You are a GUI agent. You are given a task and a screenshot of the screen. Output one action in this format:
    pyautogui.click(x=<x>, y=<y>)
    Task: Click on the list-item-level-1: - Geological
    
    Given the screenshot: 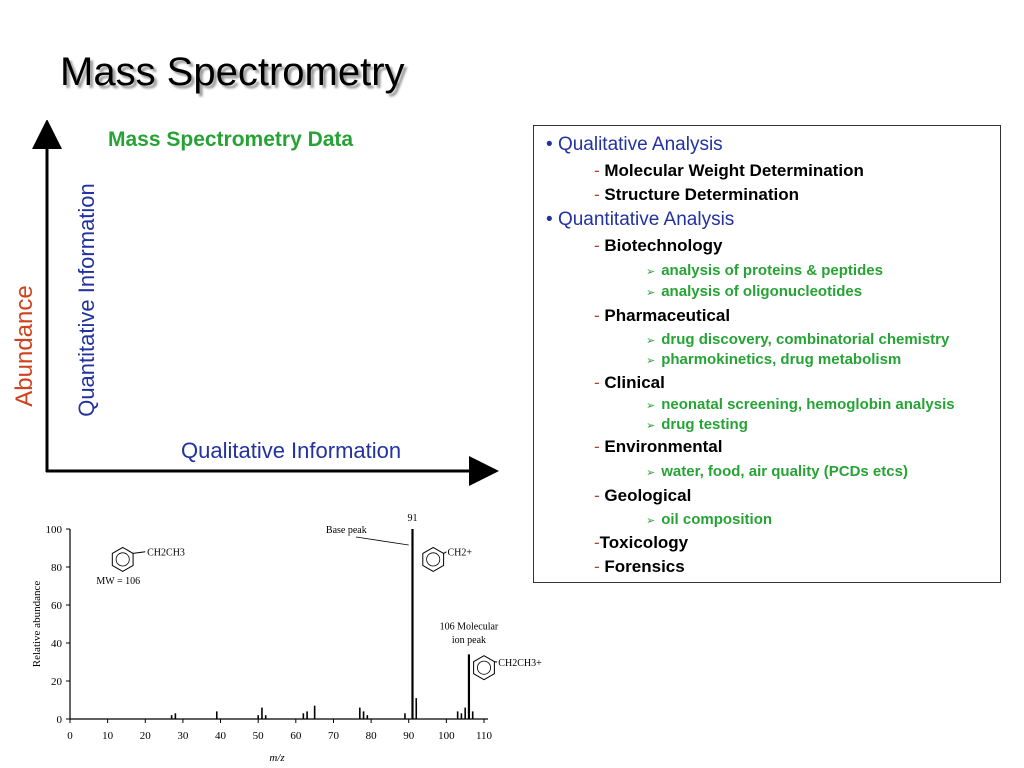 What is the action you would take?
    pyautogui.click(x=642, y=496)
    